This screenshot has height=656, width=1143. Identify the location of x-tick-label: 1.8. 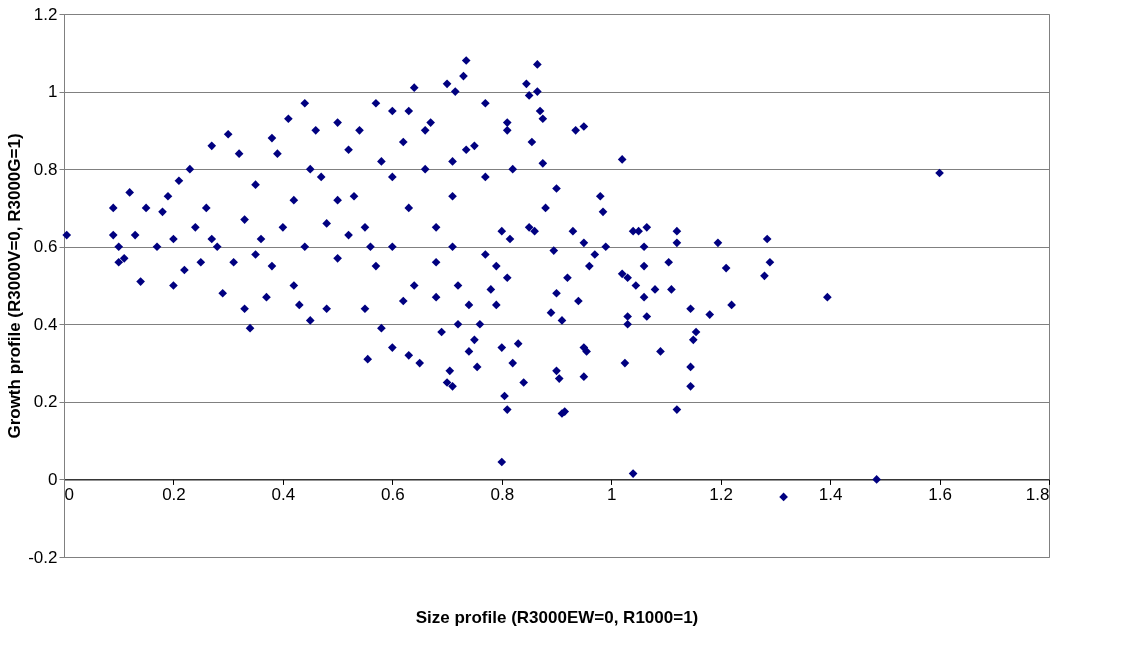
(1037, 494).